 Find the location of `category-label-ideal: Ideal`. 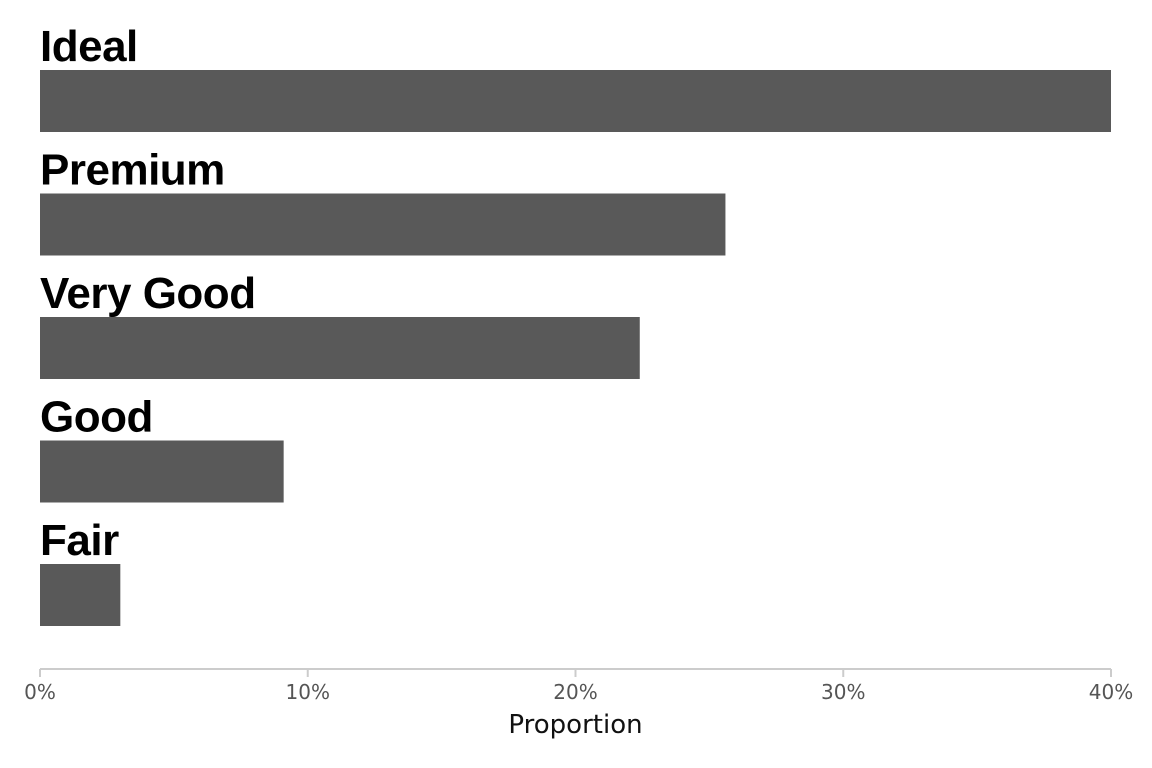

category-label-ideal: Ideal is located at coordinates (89, 46).